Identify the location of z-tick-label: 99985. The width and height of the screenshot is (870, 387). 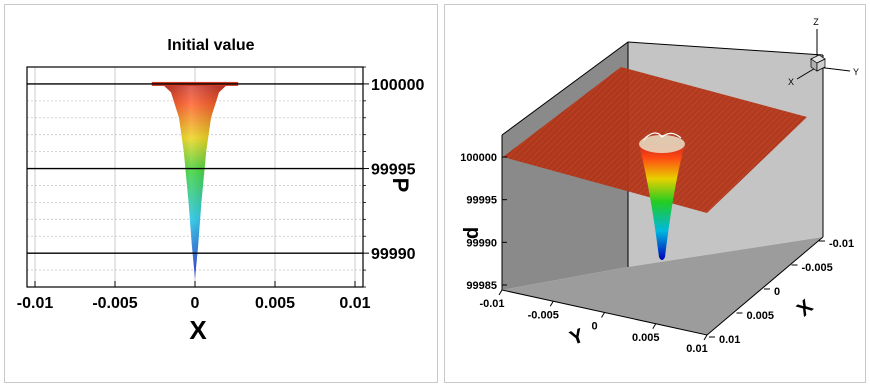
(481, 286).